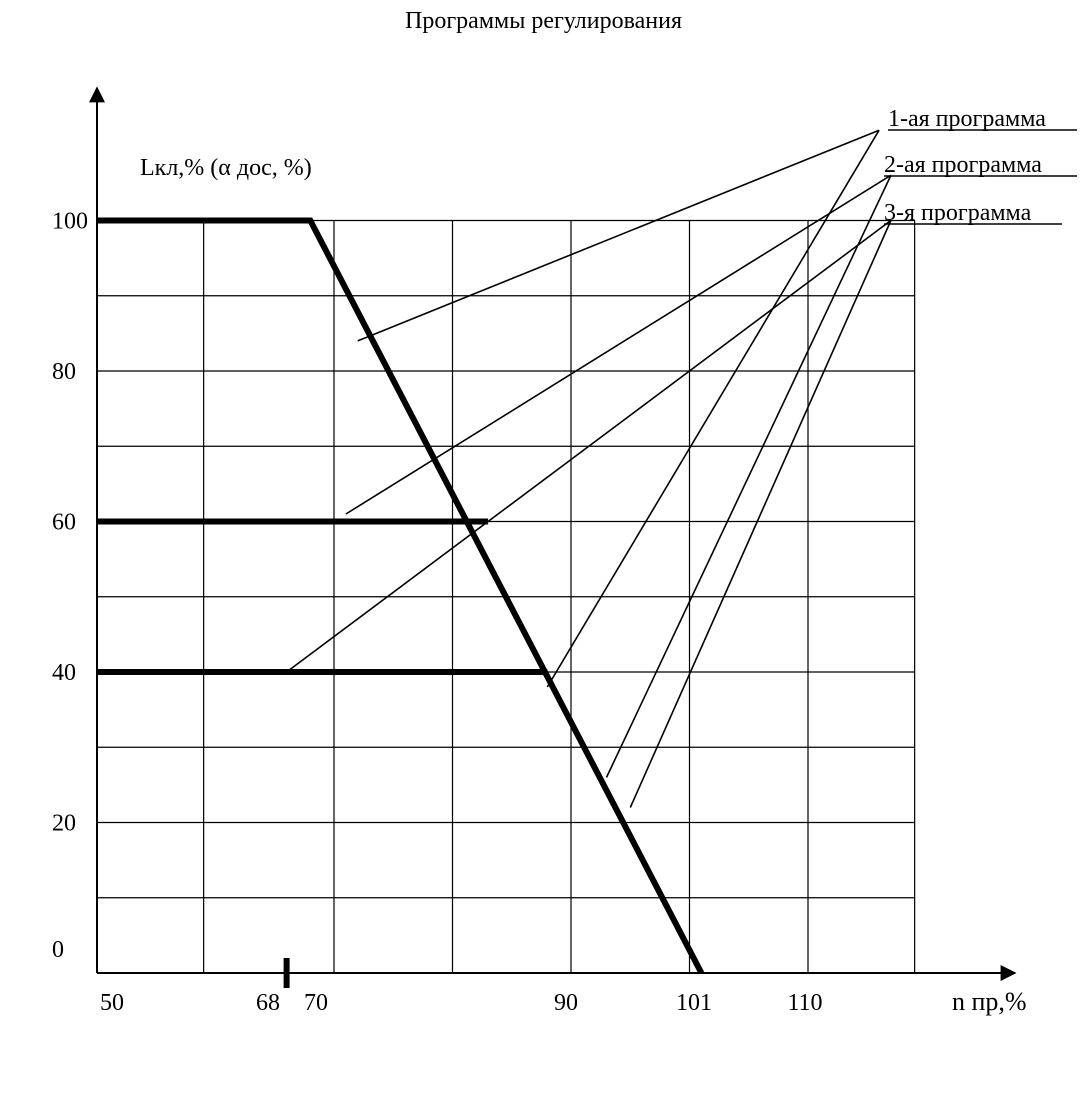 The image size is (1087, 1102). Describe the element at coordinates (64, 372) in the screenshot. I see `y-tick-label: 80` at that location.